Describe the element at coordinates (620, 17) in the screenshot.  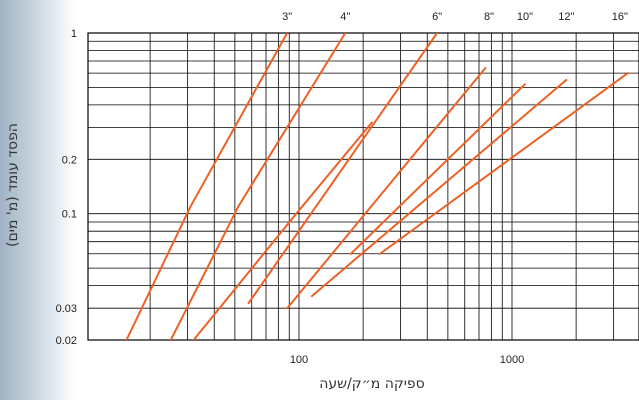
I see `pipe-size-label: 16"` at that location.